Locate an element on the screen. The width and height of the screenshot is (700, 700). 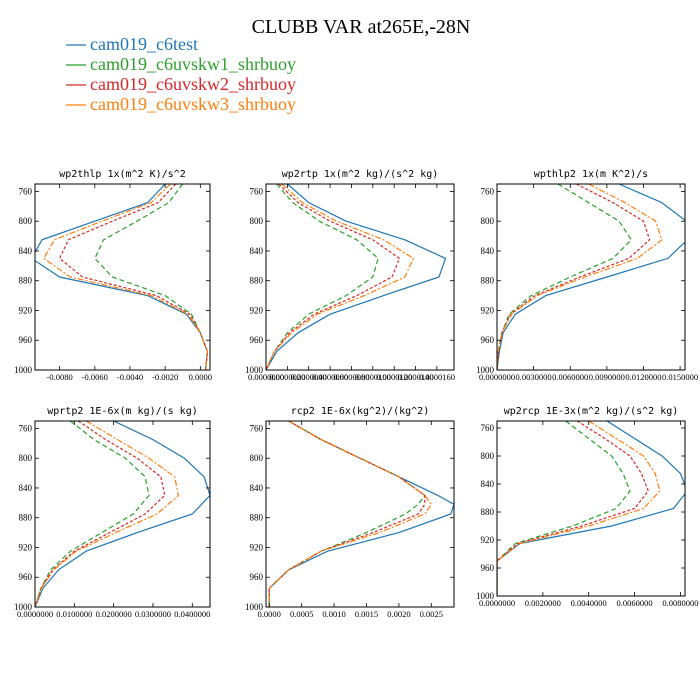
xtick-label: 0.0020000 is located at coordinates (543, 603).